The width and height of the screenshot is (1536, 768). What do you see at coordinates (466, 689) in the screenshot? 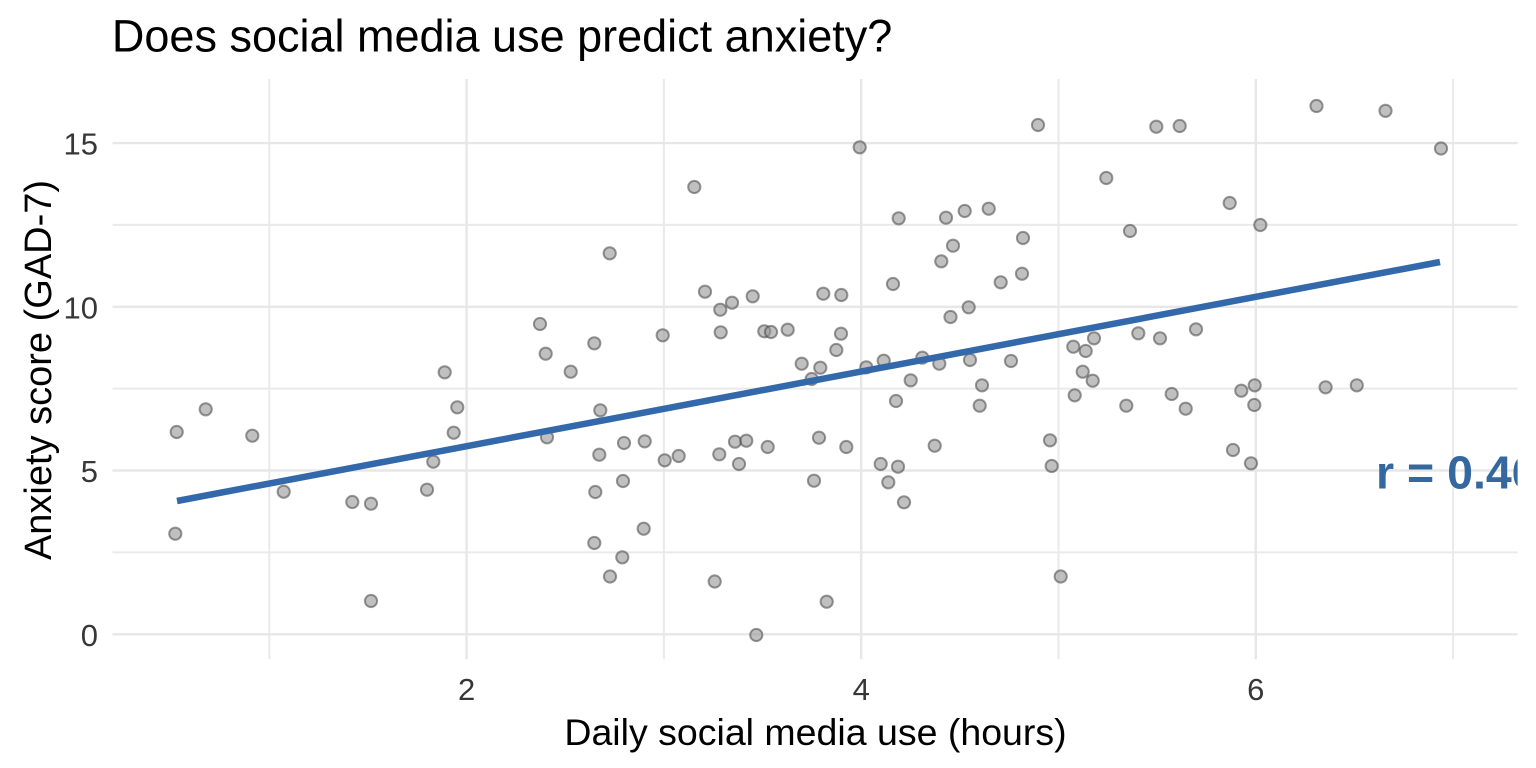
I see `svg-text: 2` at bounding box center [466, 689].